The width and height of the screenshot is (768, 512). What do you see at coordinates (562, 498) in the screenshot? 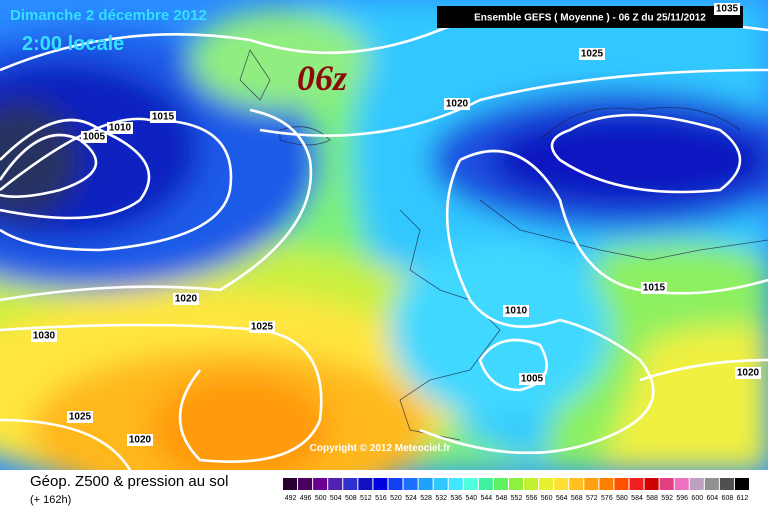
I see `scale-label: 564` at bounding box center [562, 498].